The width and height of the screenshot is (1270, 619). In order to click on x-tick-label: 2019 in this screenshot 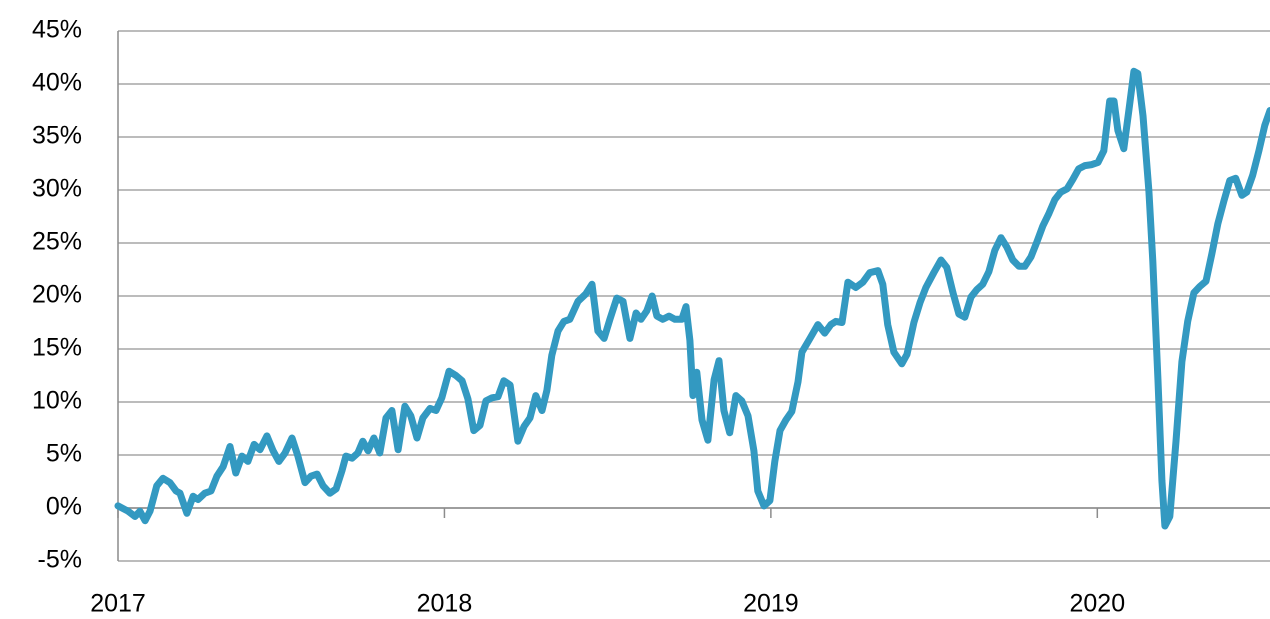, I will do `click(771, 604)`.